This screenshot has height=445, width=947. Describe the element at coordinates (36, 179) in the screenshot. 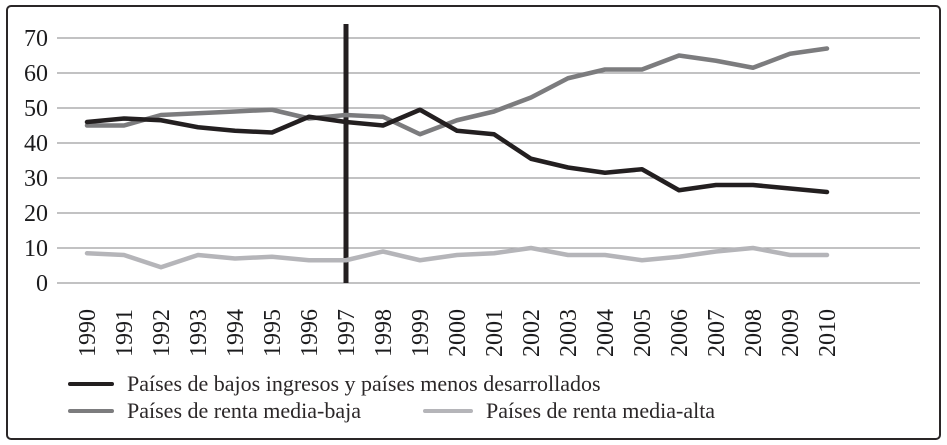

I see `y-tick-30: 30` at that location.